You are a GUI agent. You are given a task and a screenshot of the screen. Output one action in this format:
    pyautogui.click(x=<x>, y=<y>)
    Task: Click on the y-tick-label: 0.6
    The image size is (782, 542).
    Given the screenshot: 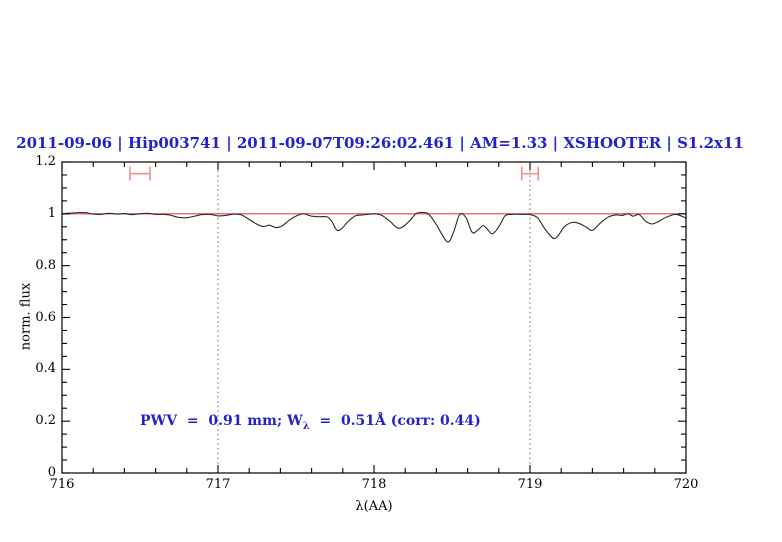 What is the action you would take?
    pyautogui.click(x=45, y=317)
    